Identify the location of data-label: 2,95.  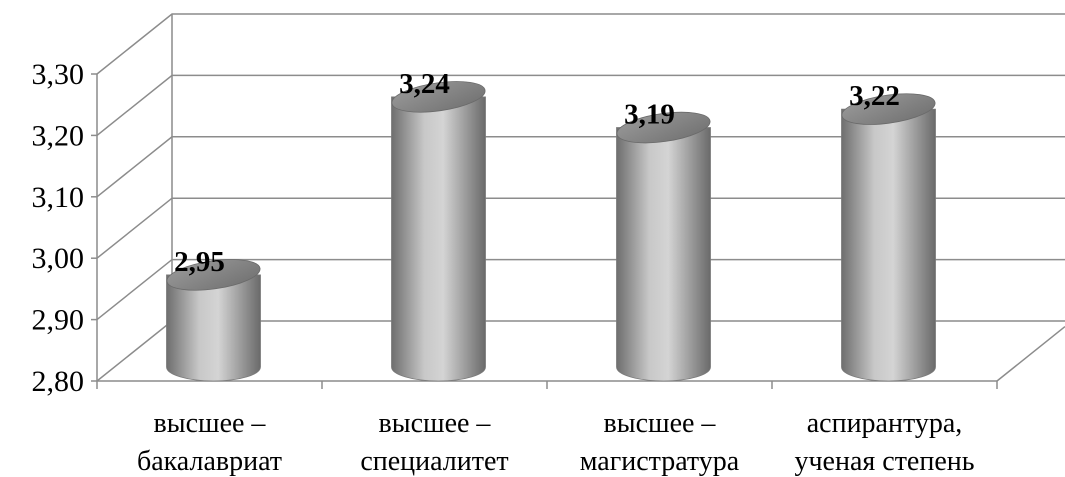
(199, 262).